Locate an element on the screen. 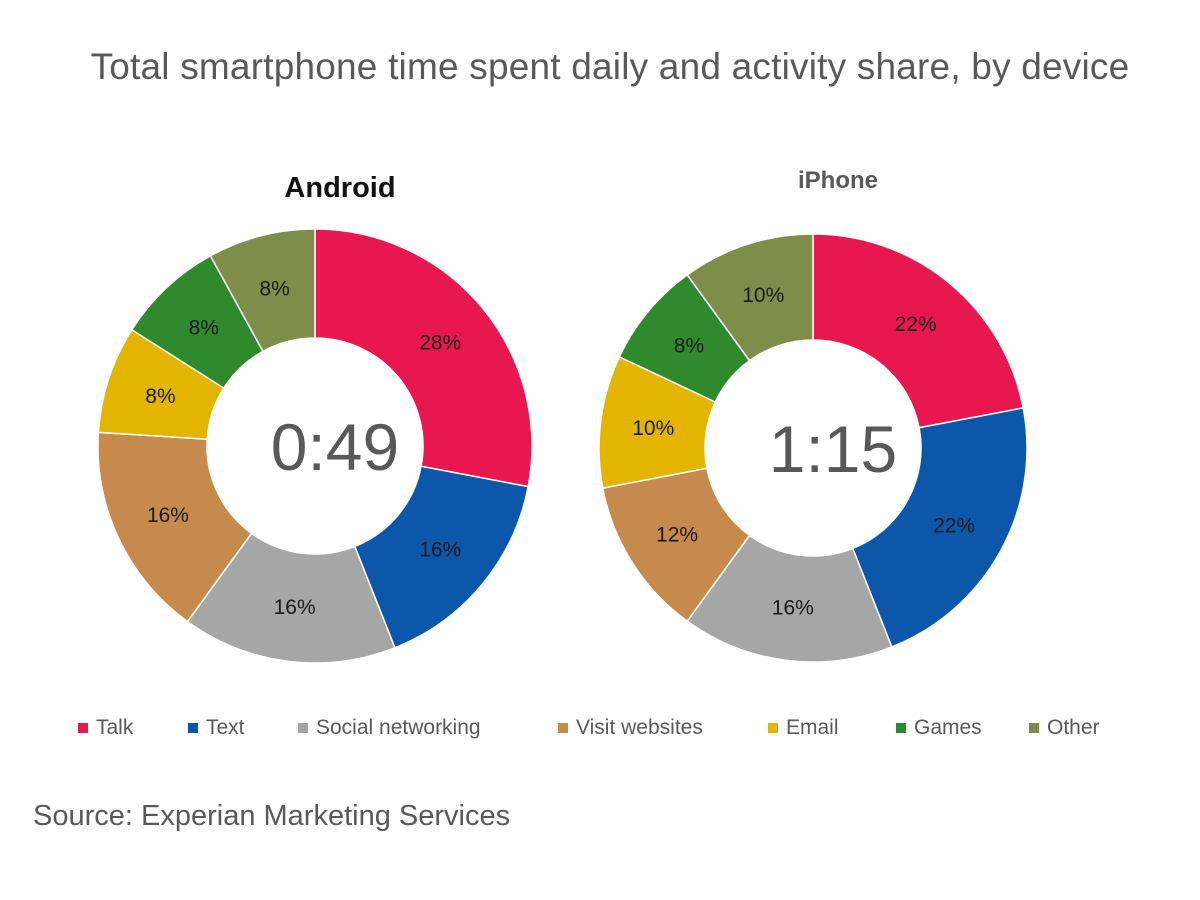 This screenshot has height=900, width=1200. slice-iphone-talk is located at coordinates (918, 331).